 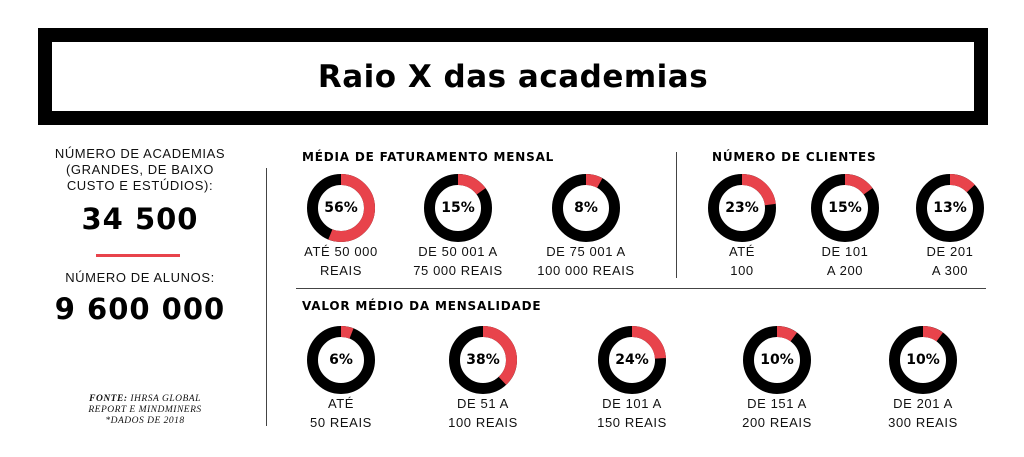 I want to click on source-text: IHRSA GLOBAL, so click(x=164, y=399).